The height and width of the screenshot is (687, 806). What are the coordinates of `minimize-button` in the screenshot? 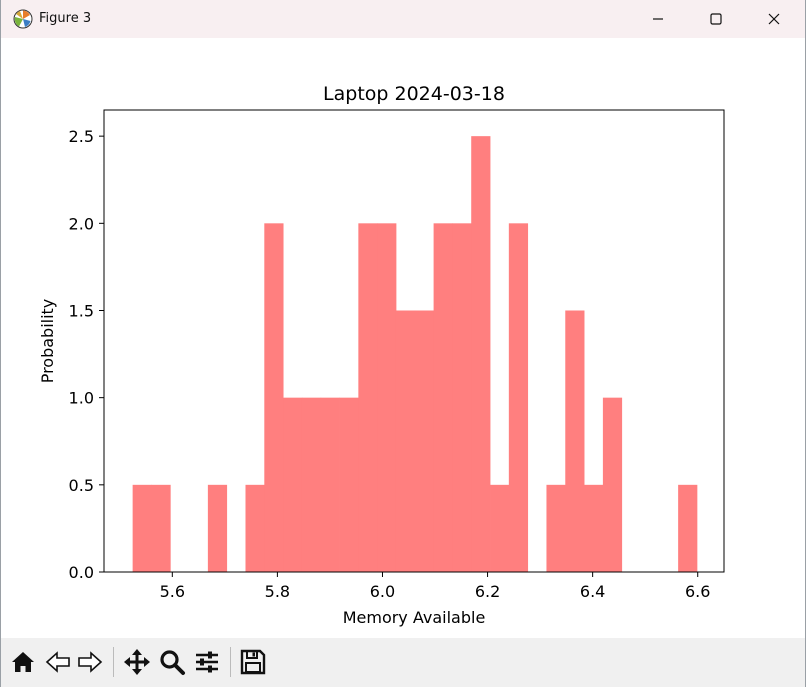 It's located at (658, 19).